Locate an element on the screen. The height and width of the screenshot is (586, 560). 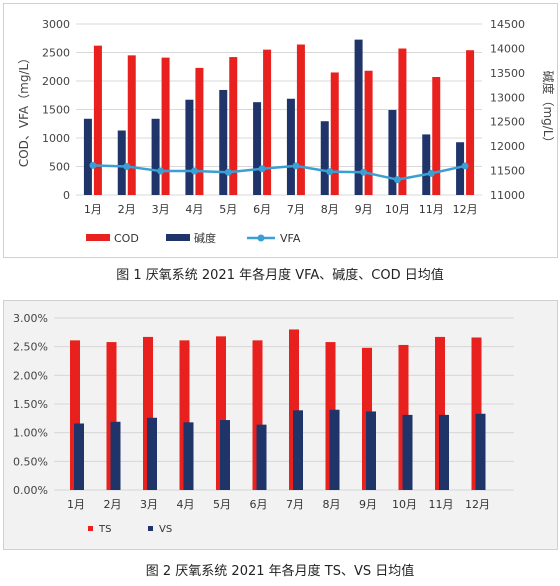
y-tick-label: 2.50% is located at coordinates (30, 347).